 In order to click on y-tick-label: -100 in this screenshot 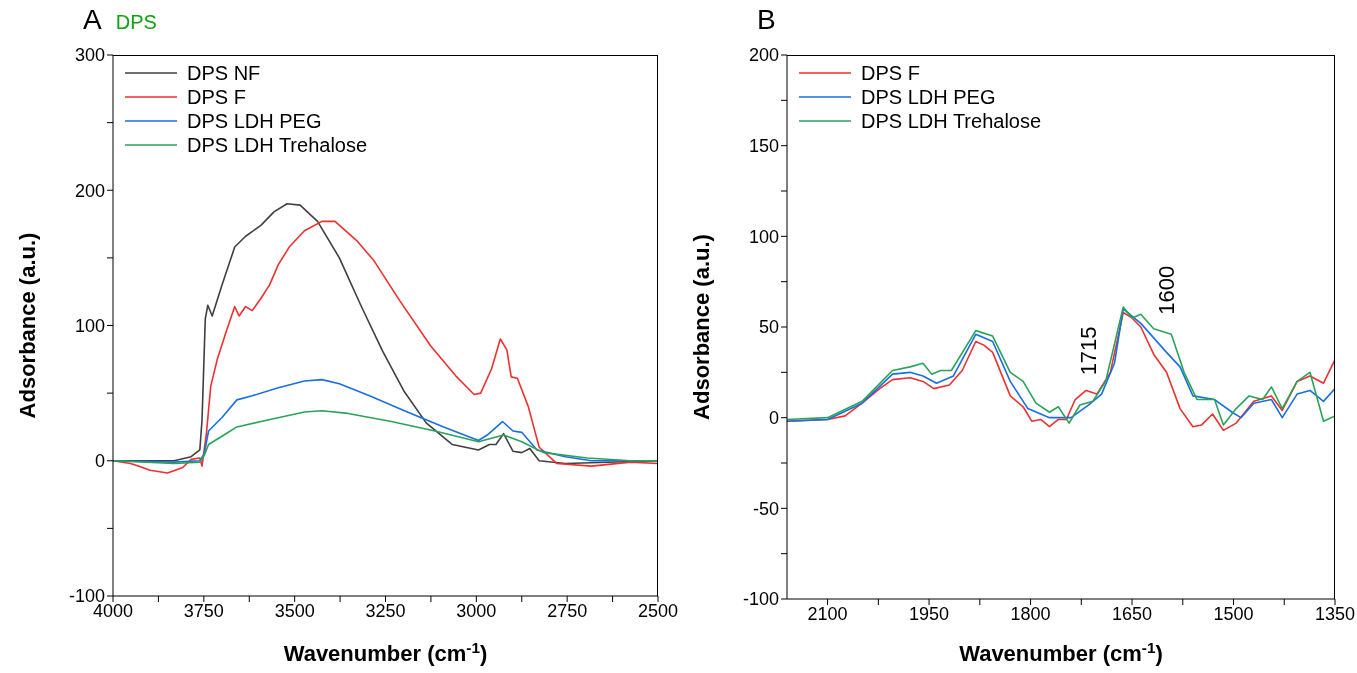, I will do `click(760, 599)`.